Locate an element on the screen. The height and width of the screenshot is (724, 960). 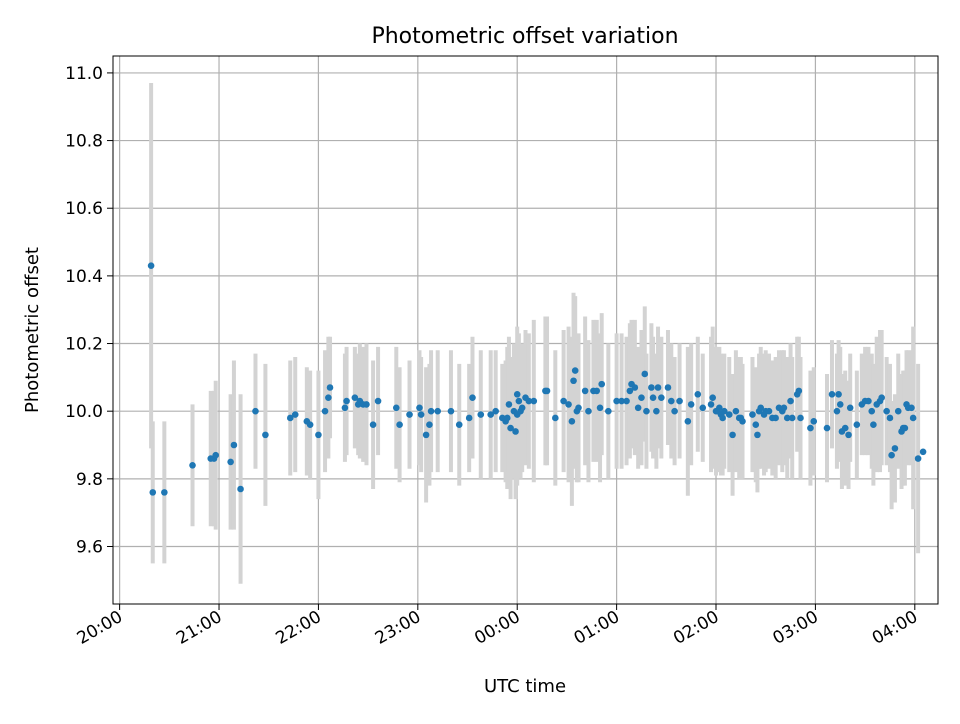
y-tick-label: 10.8 is located at coordinates (84, 142).